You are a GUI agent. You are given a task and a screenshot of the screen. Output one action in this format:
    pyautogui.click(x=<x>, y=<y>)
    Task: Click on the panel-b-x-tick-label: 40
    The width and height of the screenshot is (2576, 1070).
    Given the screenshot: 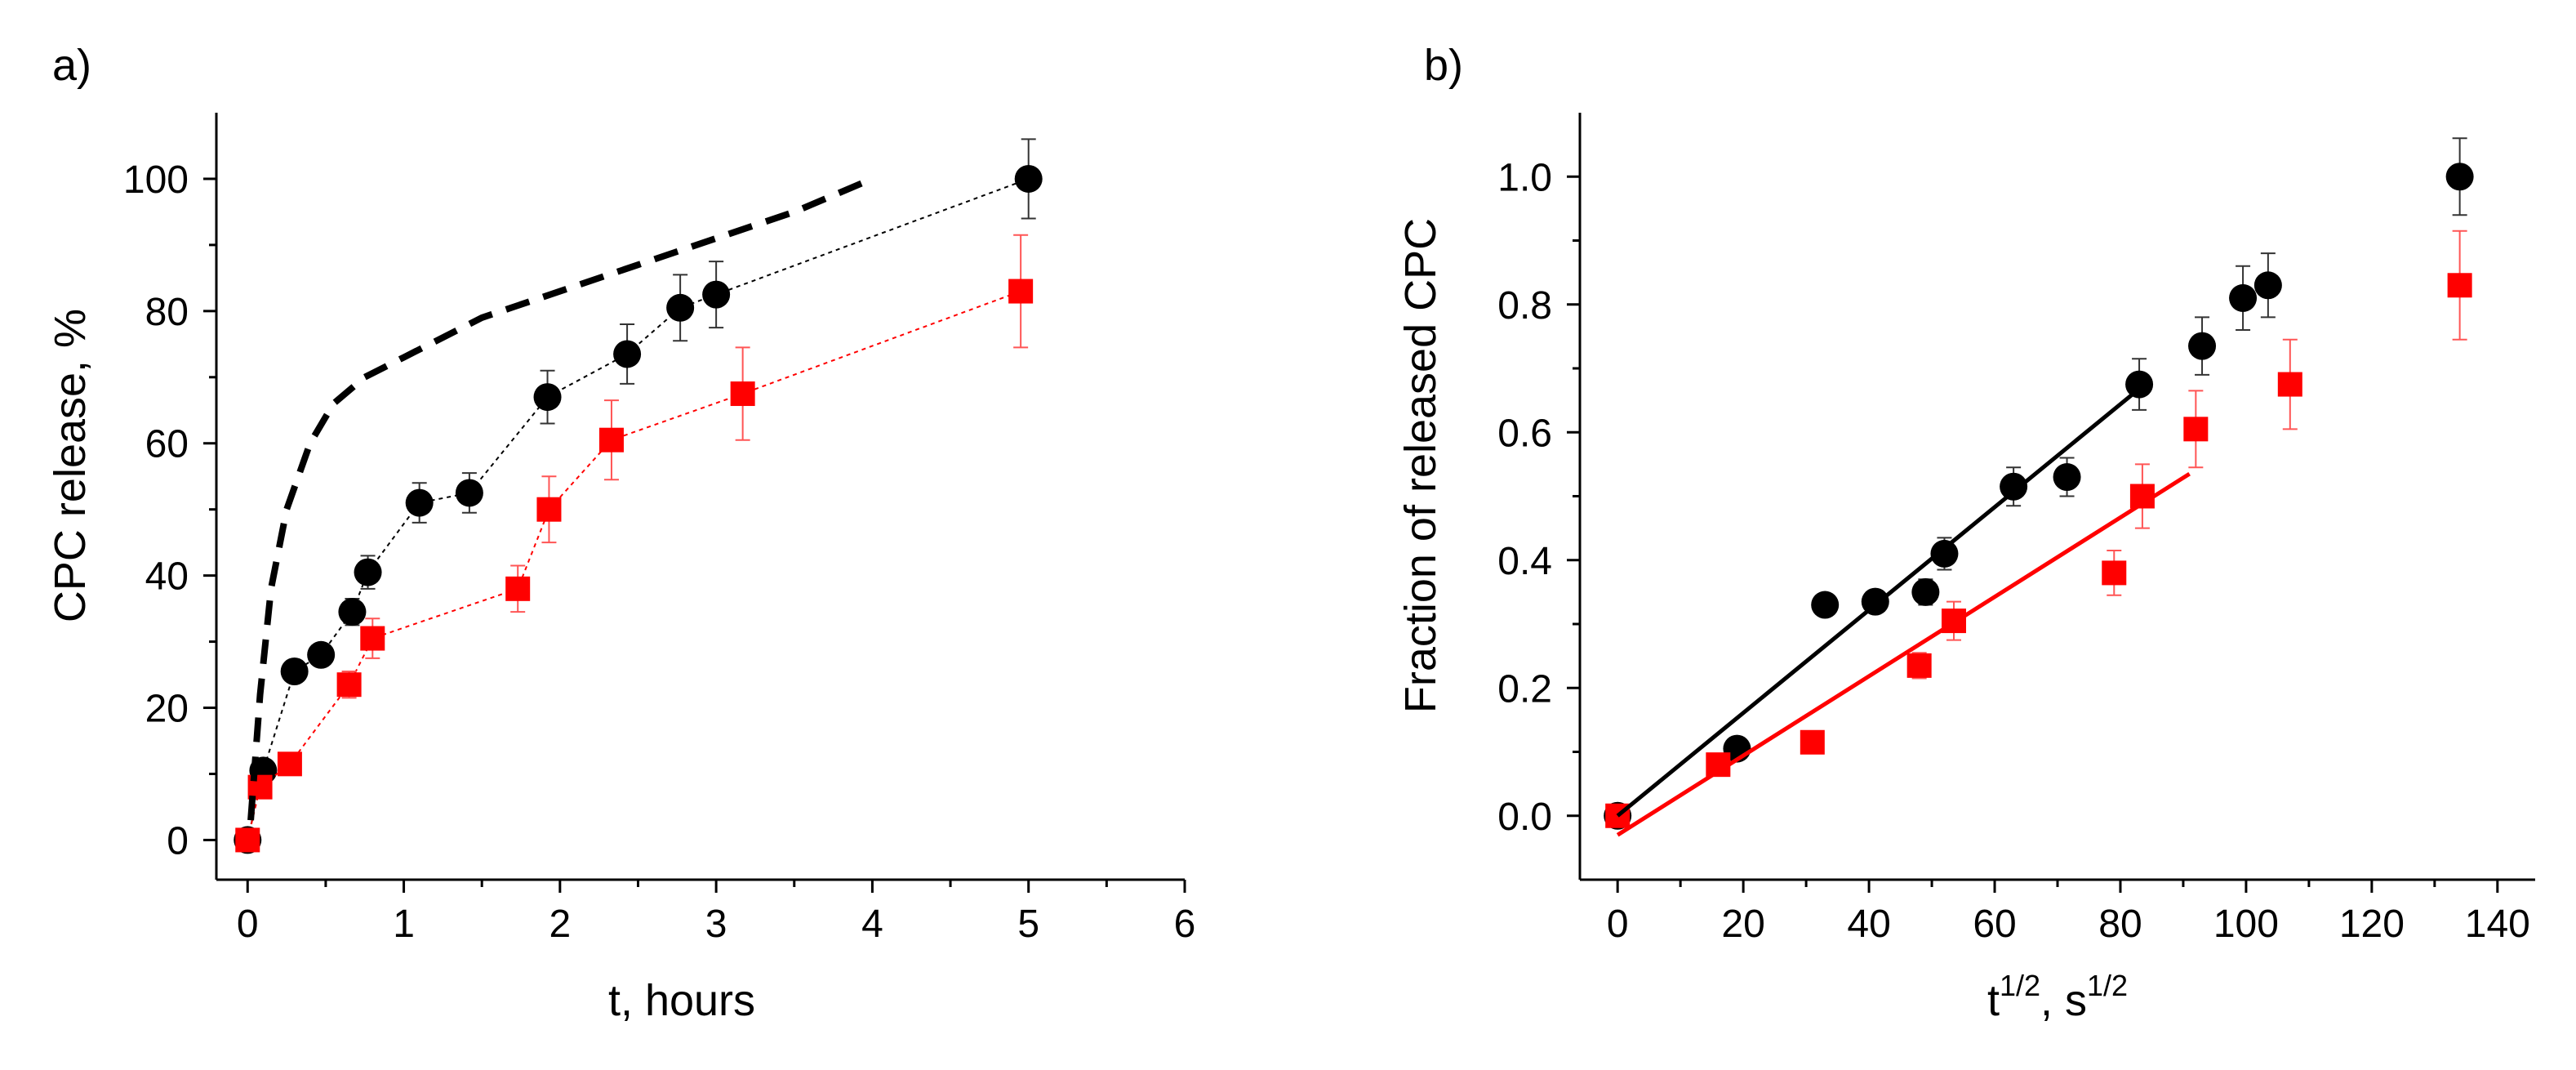 What is the action you would take?
    pyautogui.click(x=1868, y=925)
    